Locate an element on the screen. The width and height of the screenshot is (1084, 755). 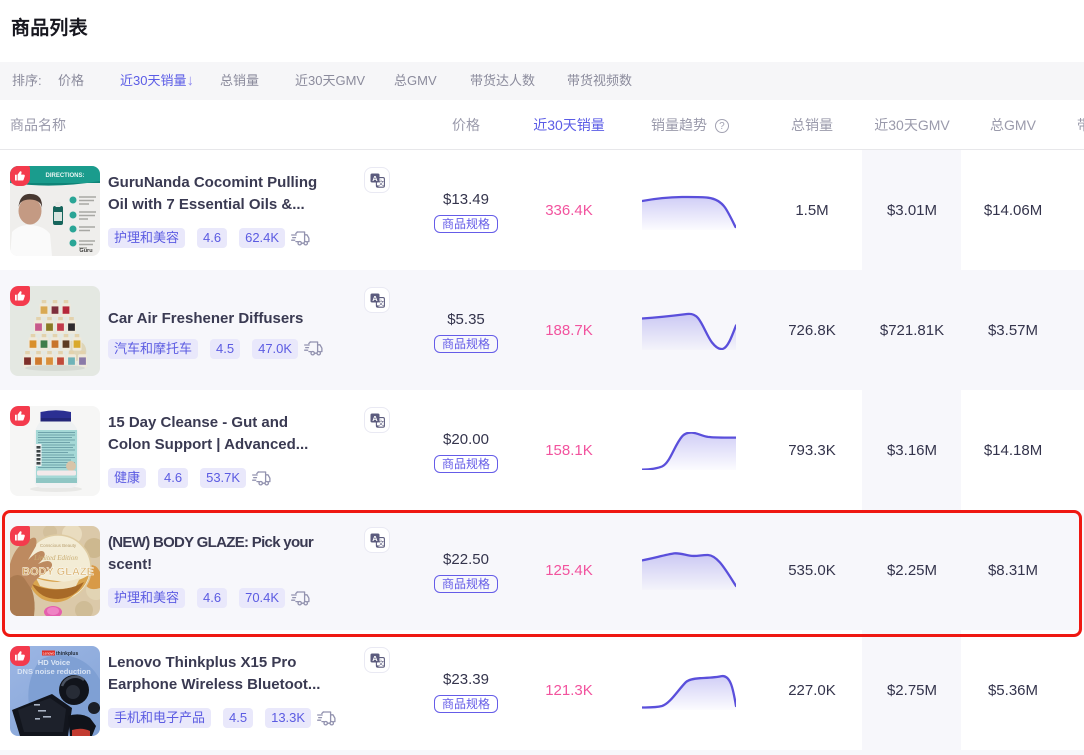
svg-text: Guru is located at coordinates (85, 251).